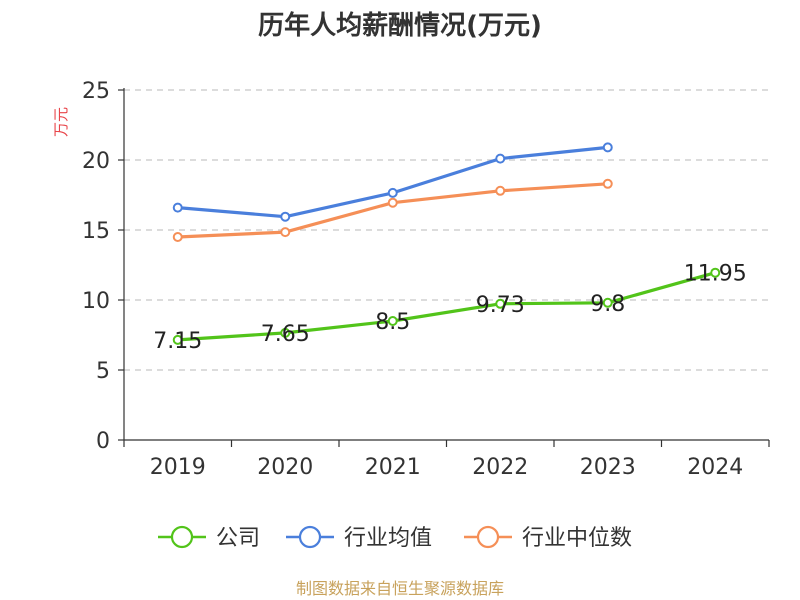  What do you see at coordinates (388, 538) in the screenshot?
I see `legend-label: 行业均值` at bounding box center [388, 538].